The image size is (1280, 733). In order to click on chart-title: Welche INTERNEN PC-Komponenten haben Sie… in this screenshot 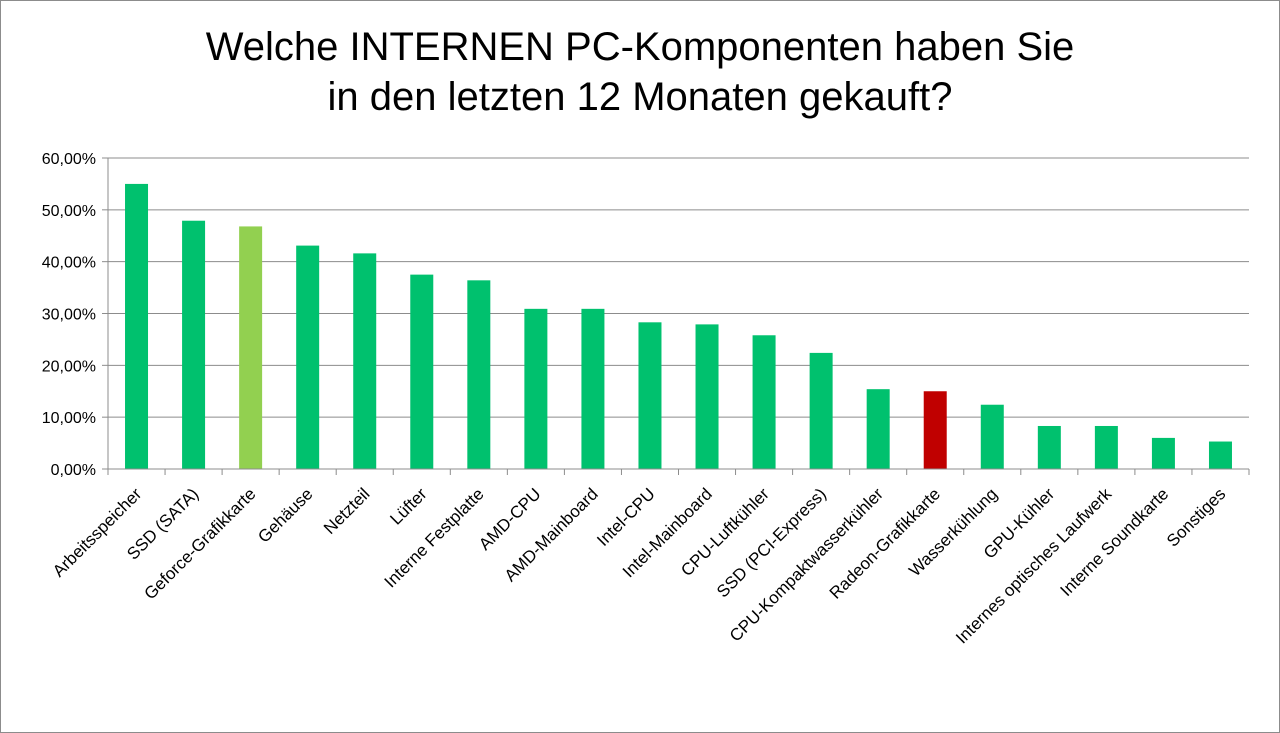, I will do `click(640, 72)`.